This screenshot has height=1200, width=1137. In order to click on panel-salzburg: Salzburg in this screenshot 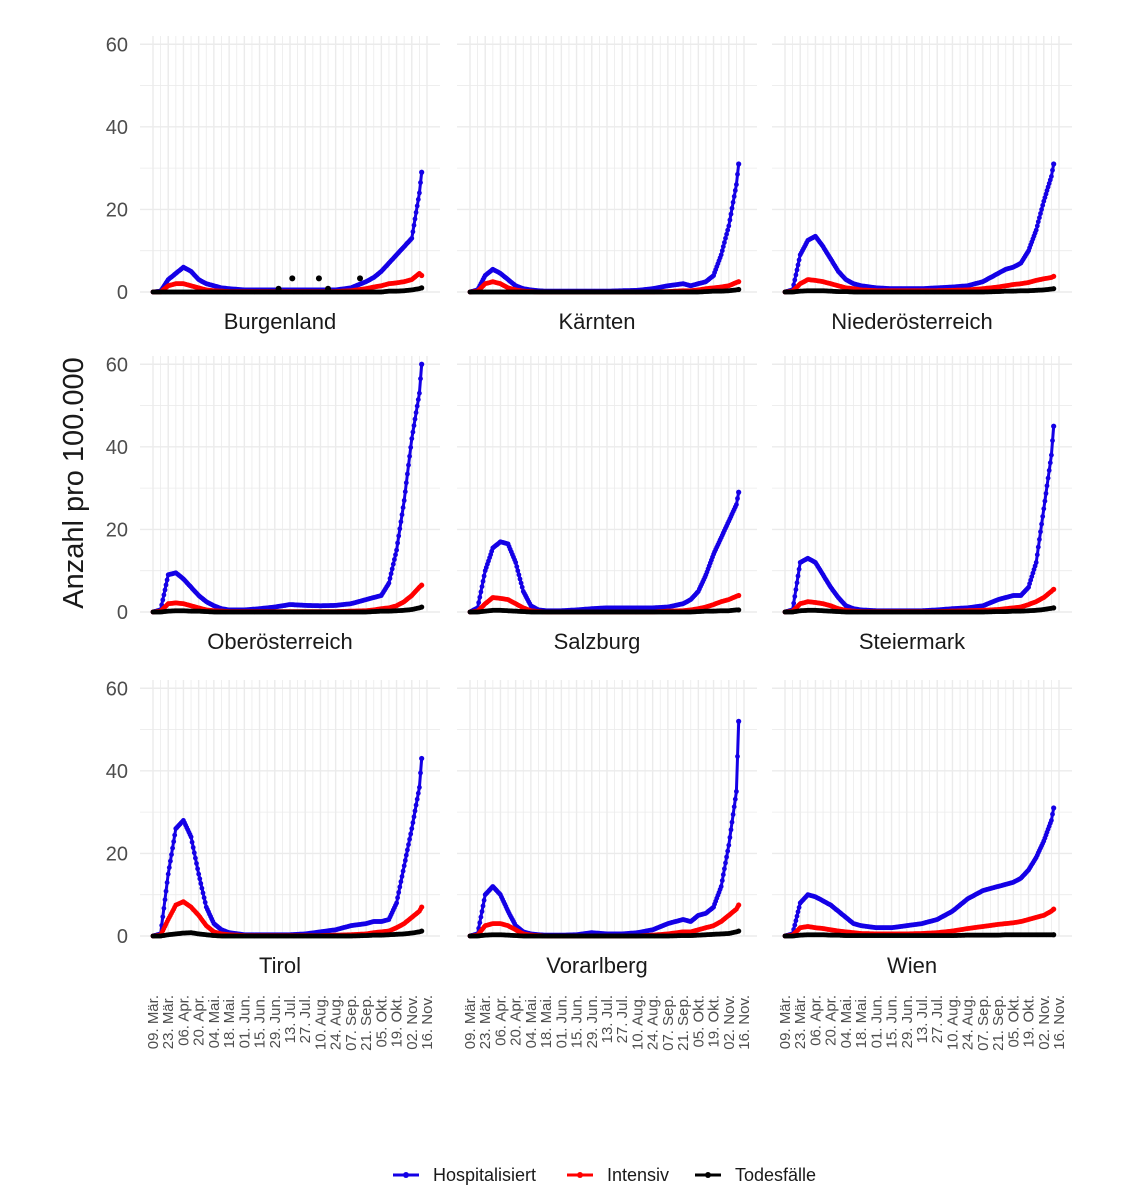, I will do `click(607, 505)`.